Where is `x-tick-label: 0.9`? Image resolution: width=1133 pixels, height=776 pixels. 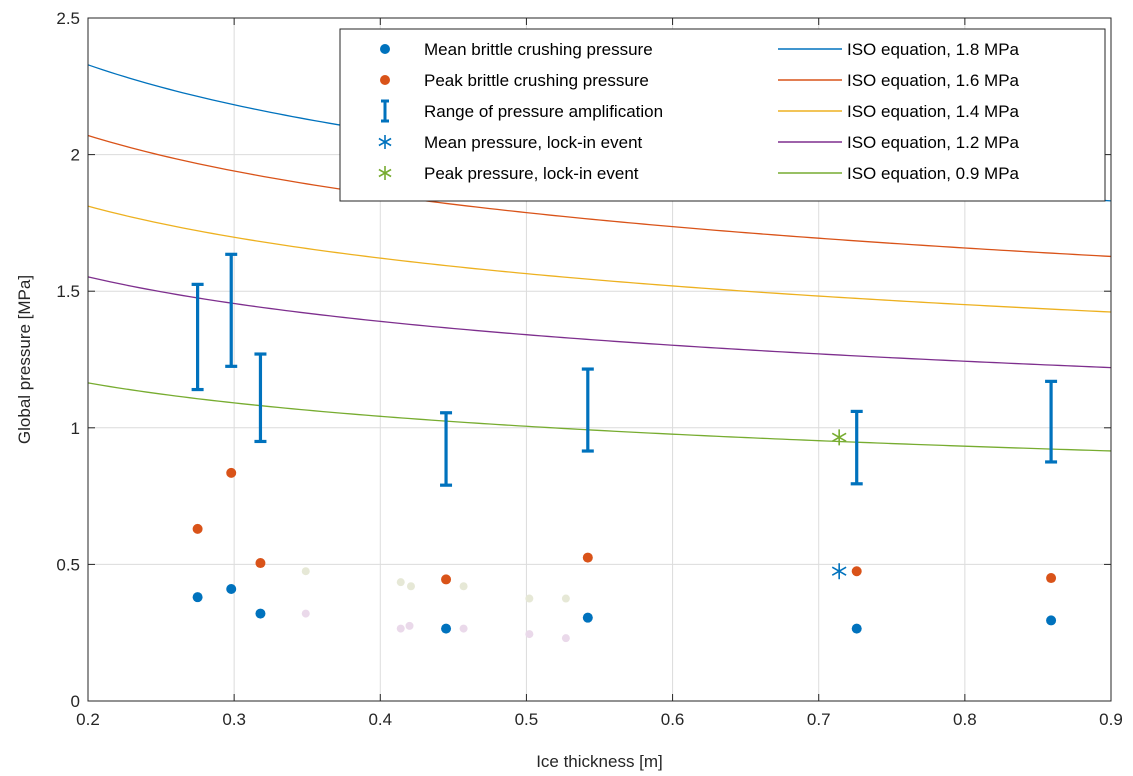 x-tick-label: 0.9 is located at coordinates (1111, 719).